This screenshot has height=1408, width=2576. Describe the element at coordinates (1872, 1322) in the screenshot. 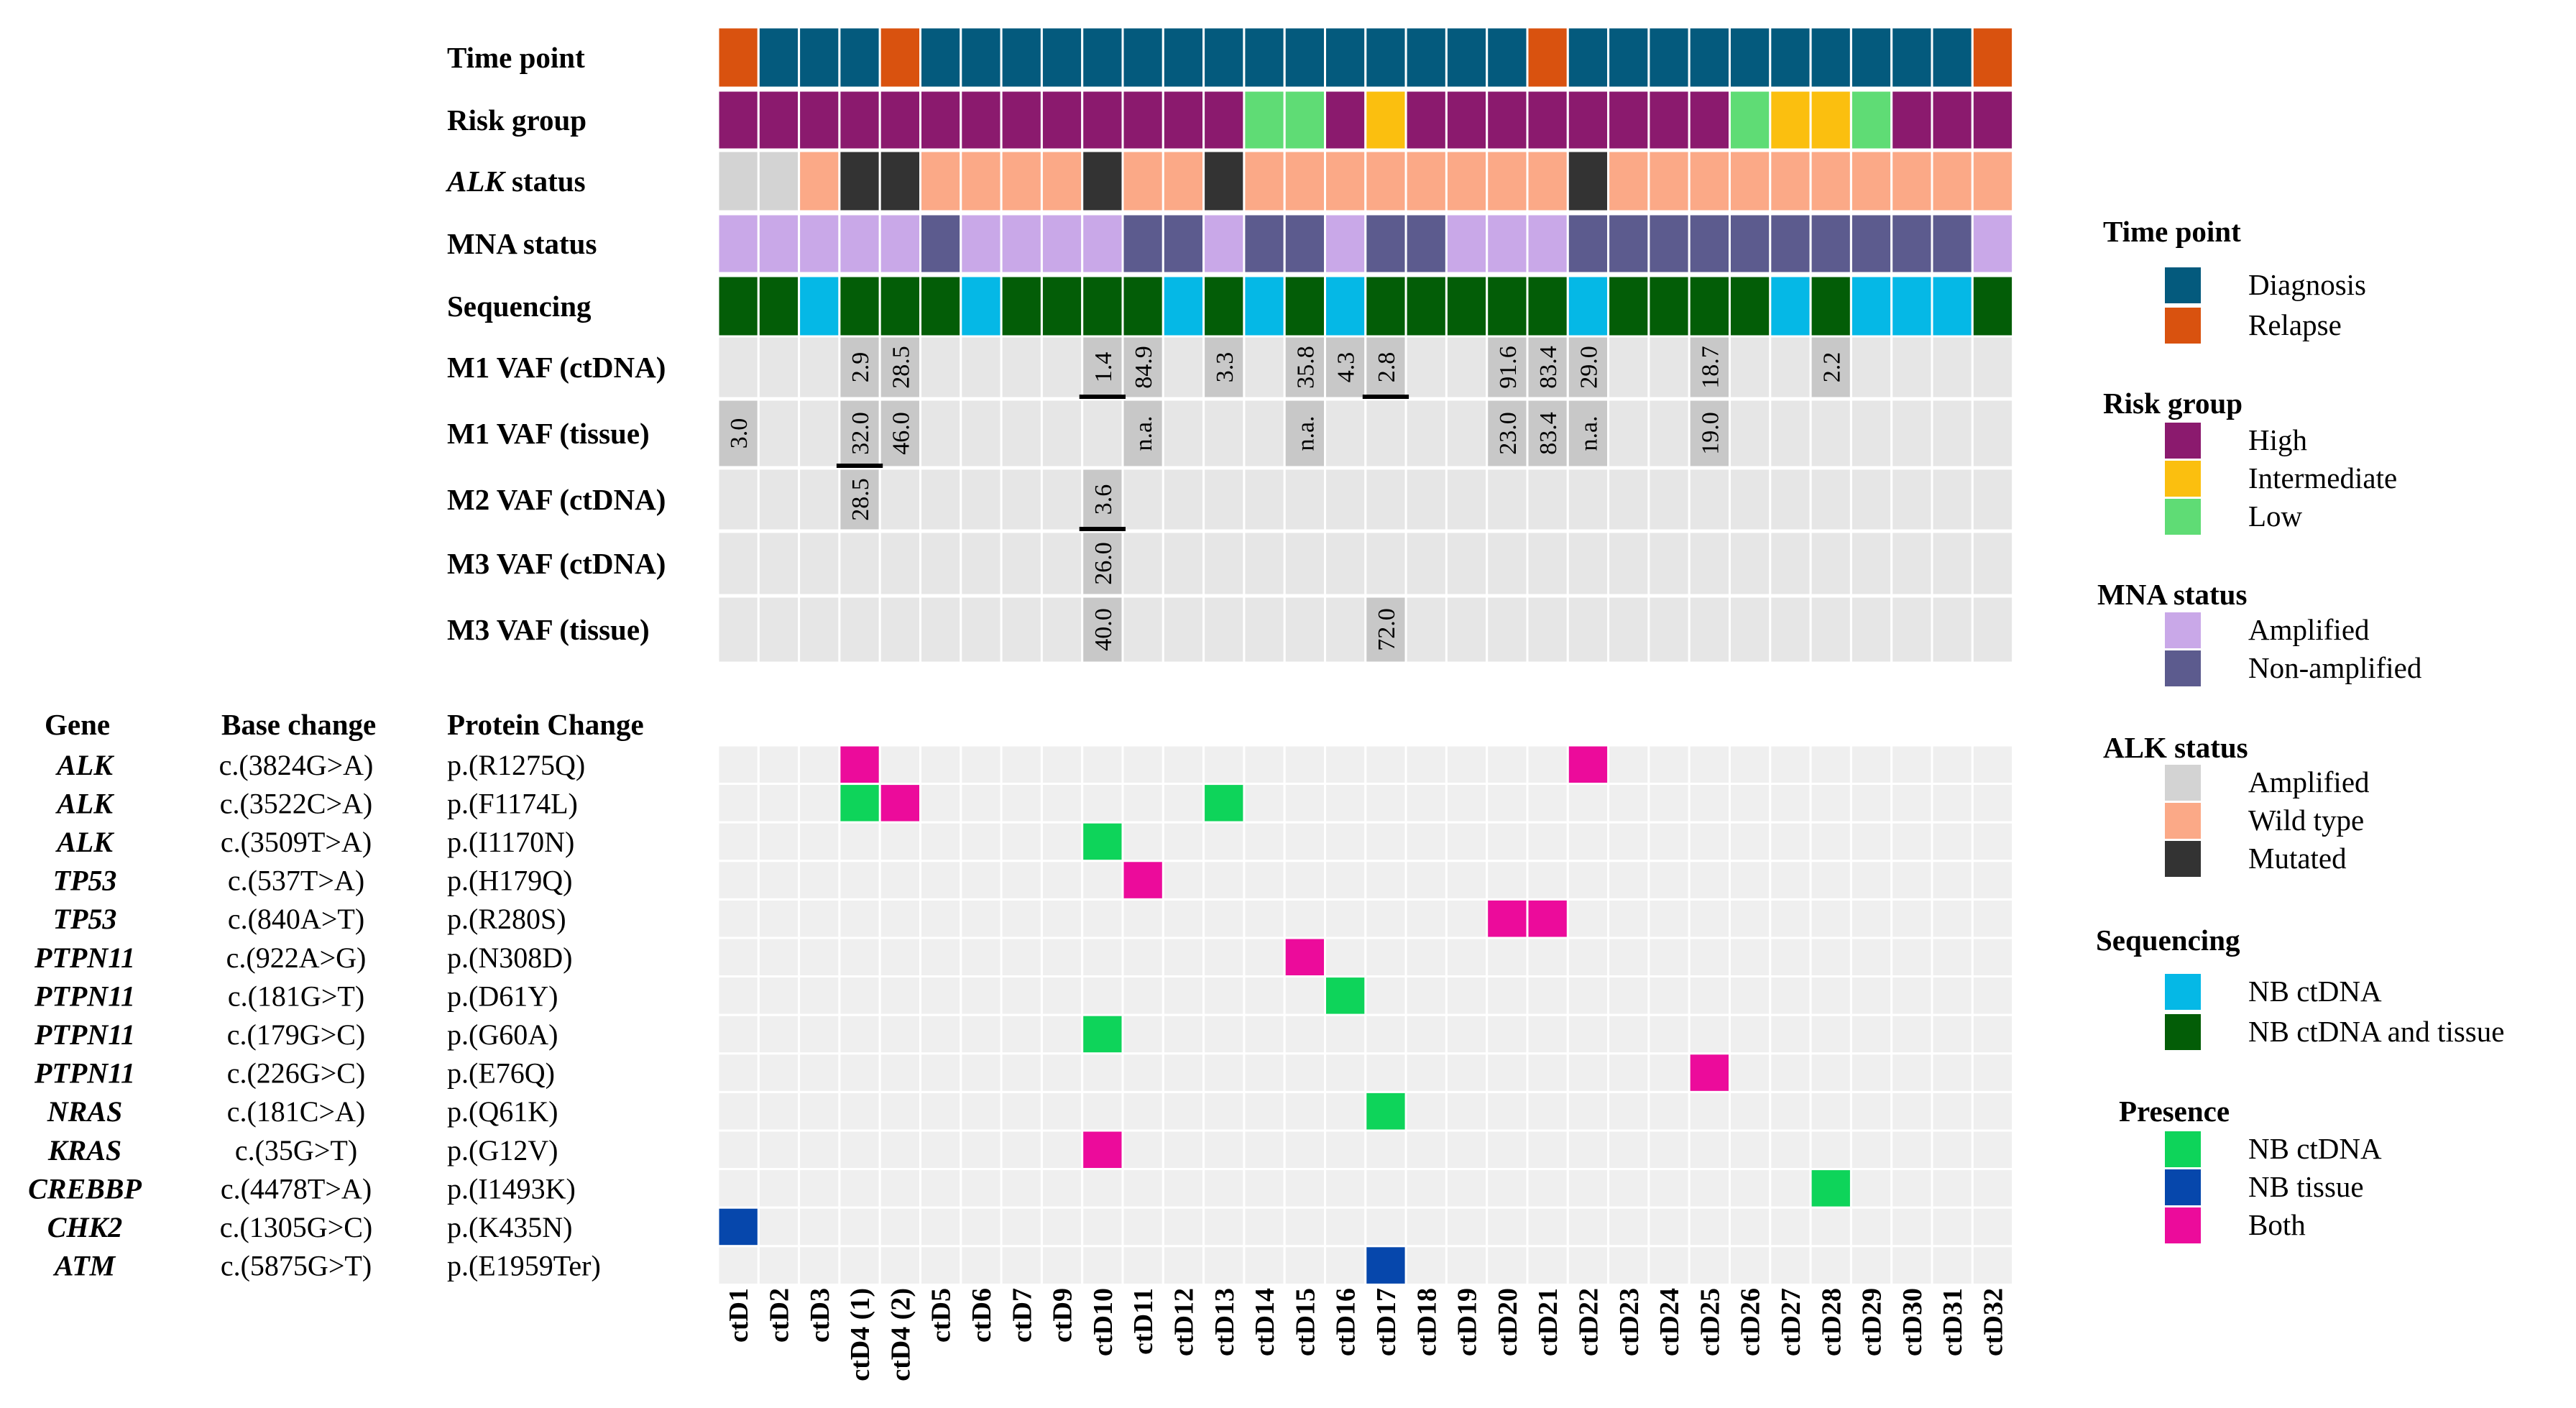

I see `column-label-ctD29: ctD29` at that location.